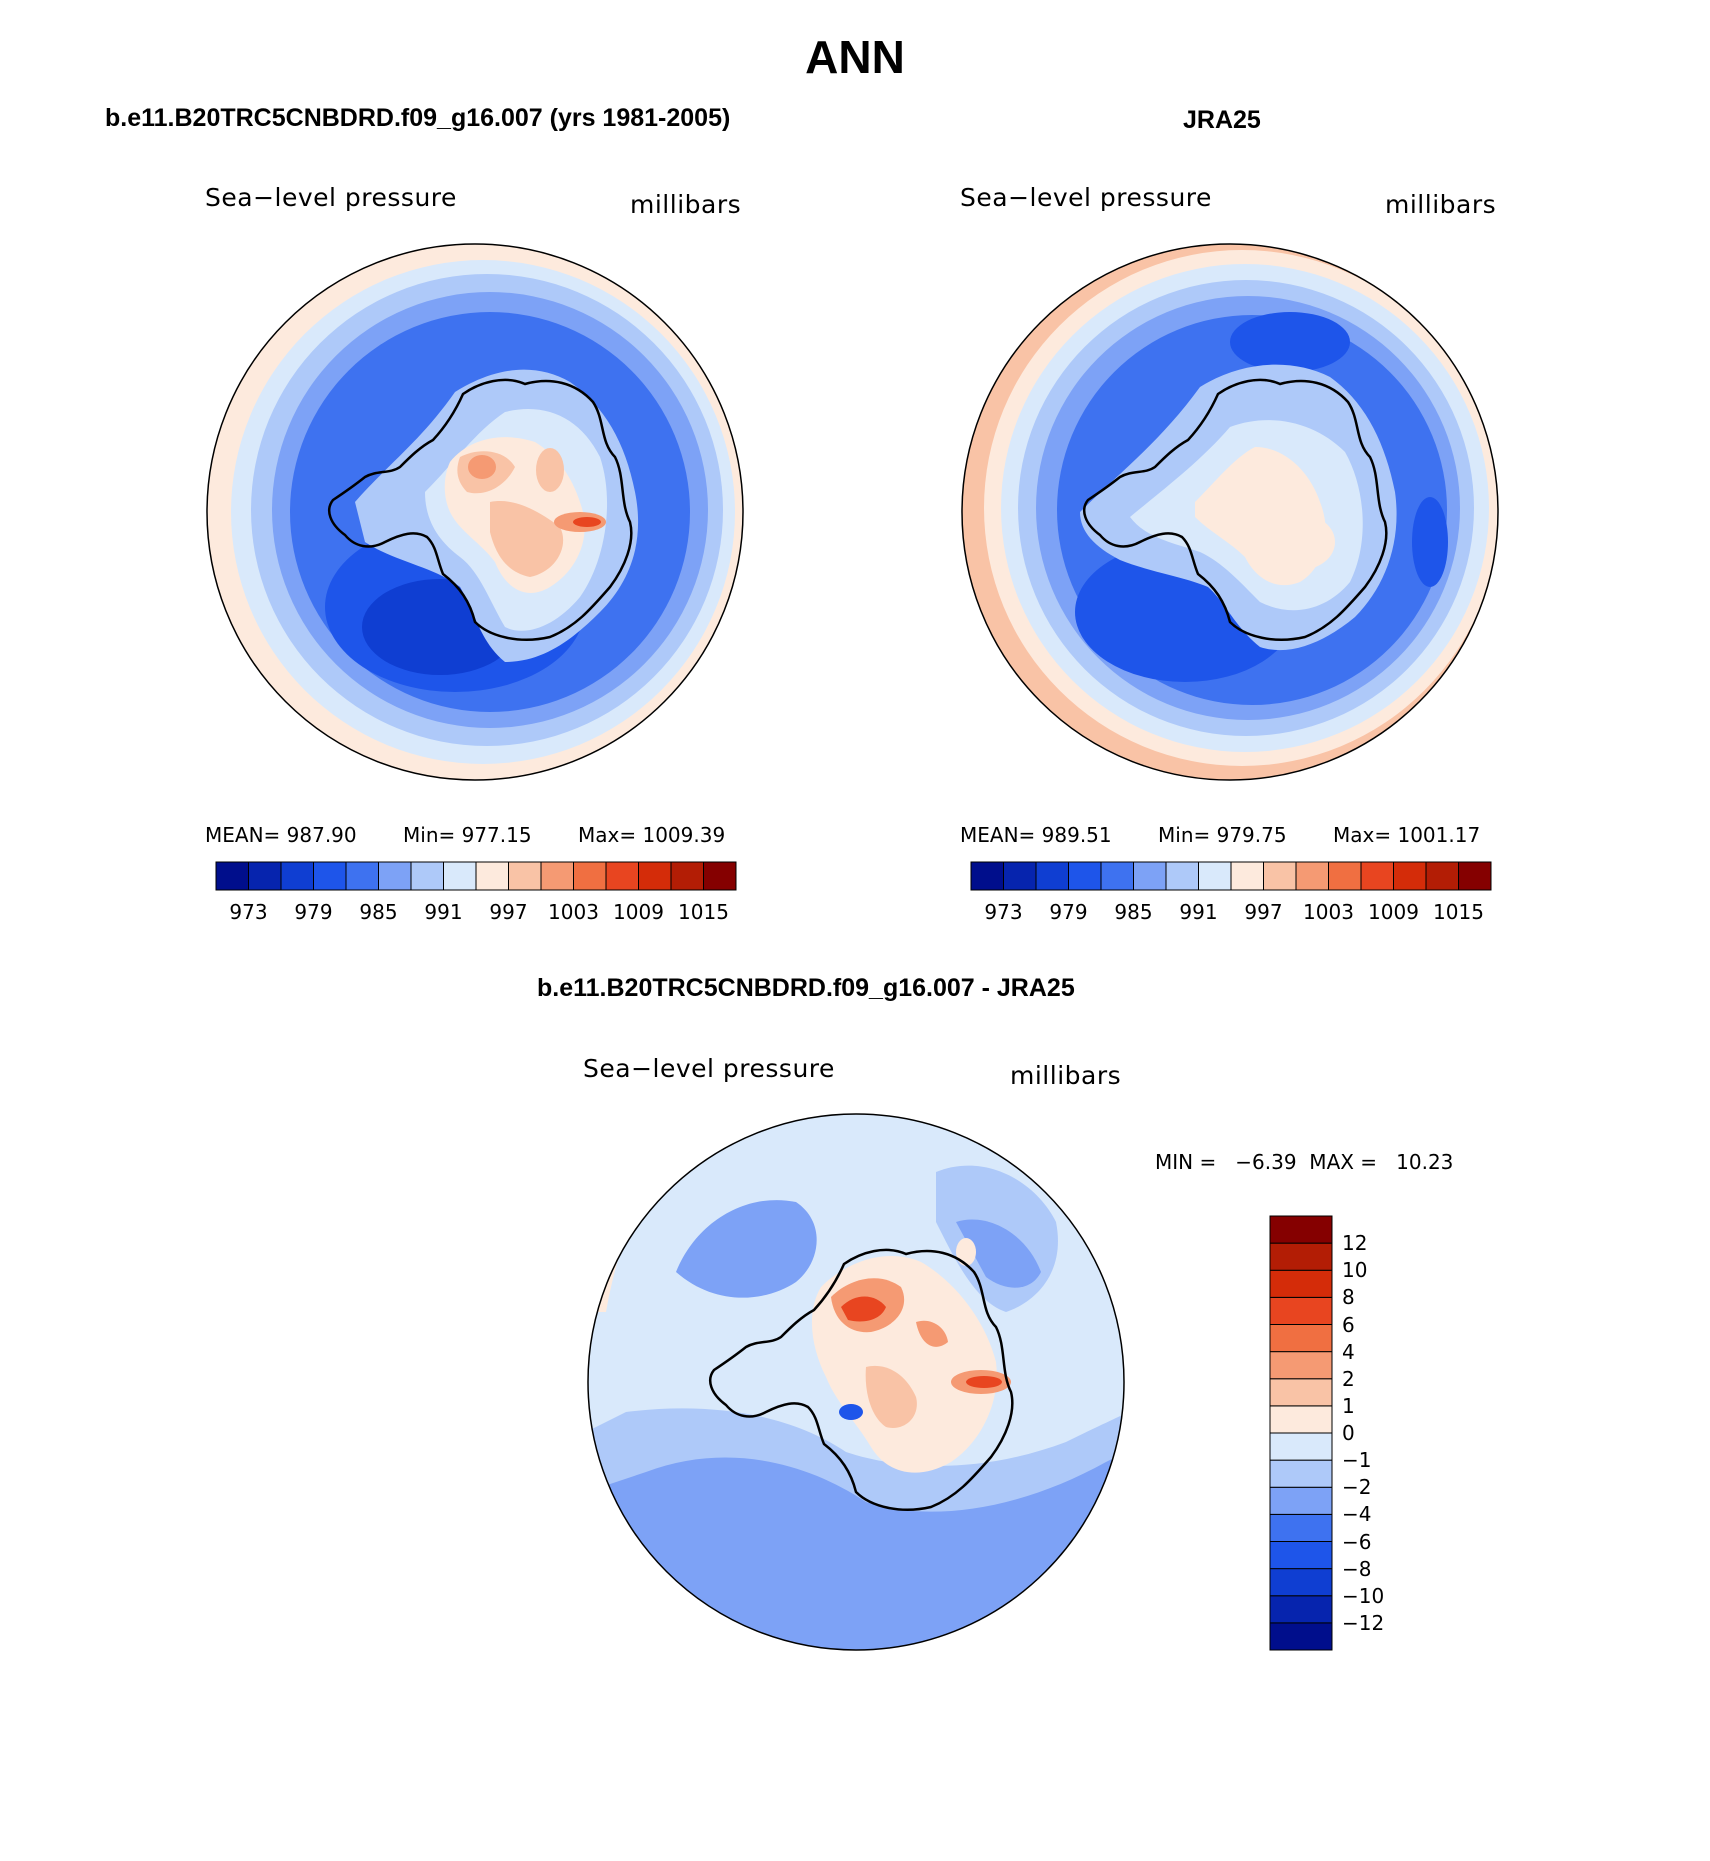  What do you see at coordinates (1348, 1433) in the screenshot?
I see `panel-diff-colorbar-tick-label: 0` at bounding box center [1348, 1433].